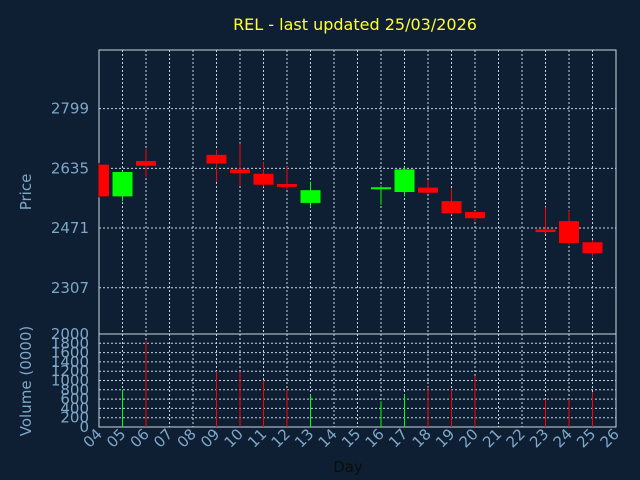  What do you see at coordinates (70, 168) in the screenshot?
I see `price-tick-label: 2635` at bounding box center [70, 168].